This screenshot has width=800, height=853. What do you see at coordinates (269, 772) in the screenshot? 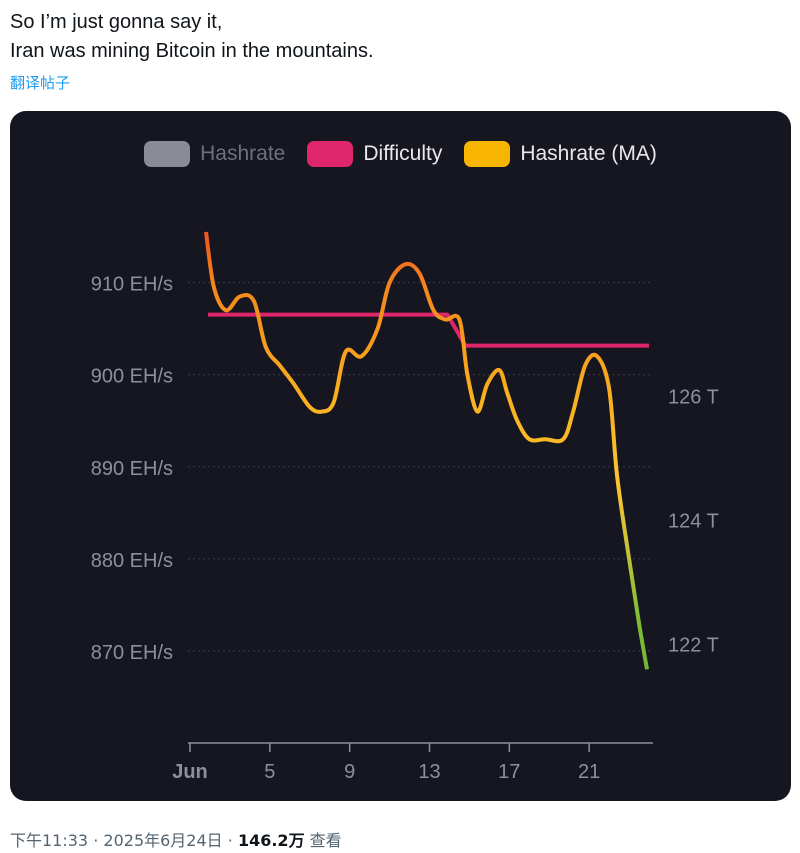
I see `x-tick-label: 5` at bounding box center [269, 772].